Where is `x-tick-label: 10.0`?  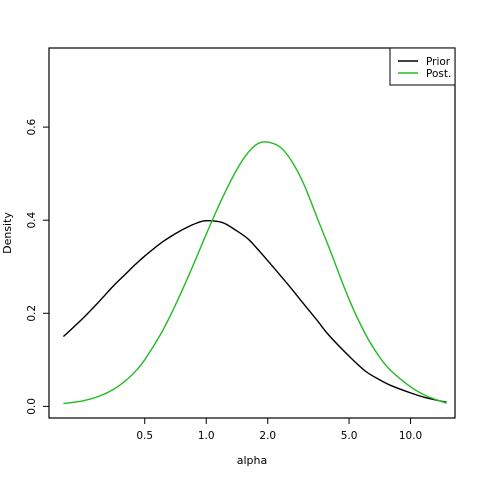
x-tick-label: 10.0 is located at coordinates (410, 436).